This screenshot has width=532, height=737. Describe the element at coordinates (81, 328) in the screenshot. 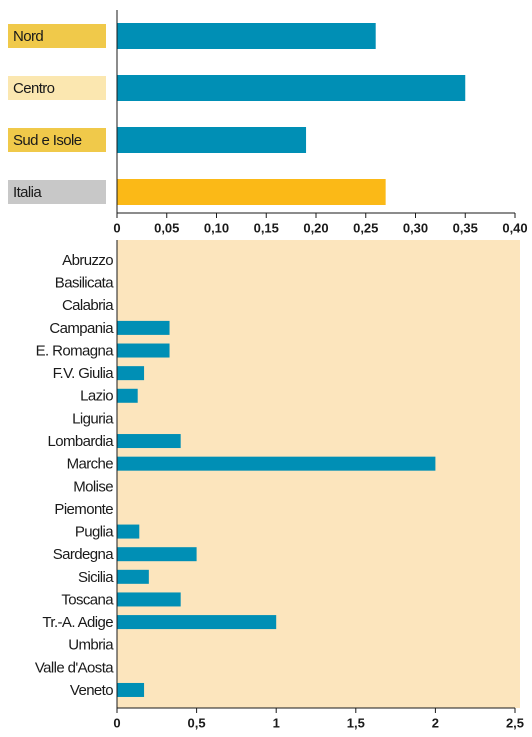

I see `category-label: Campania` at that location.